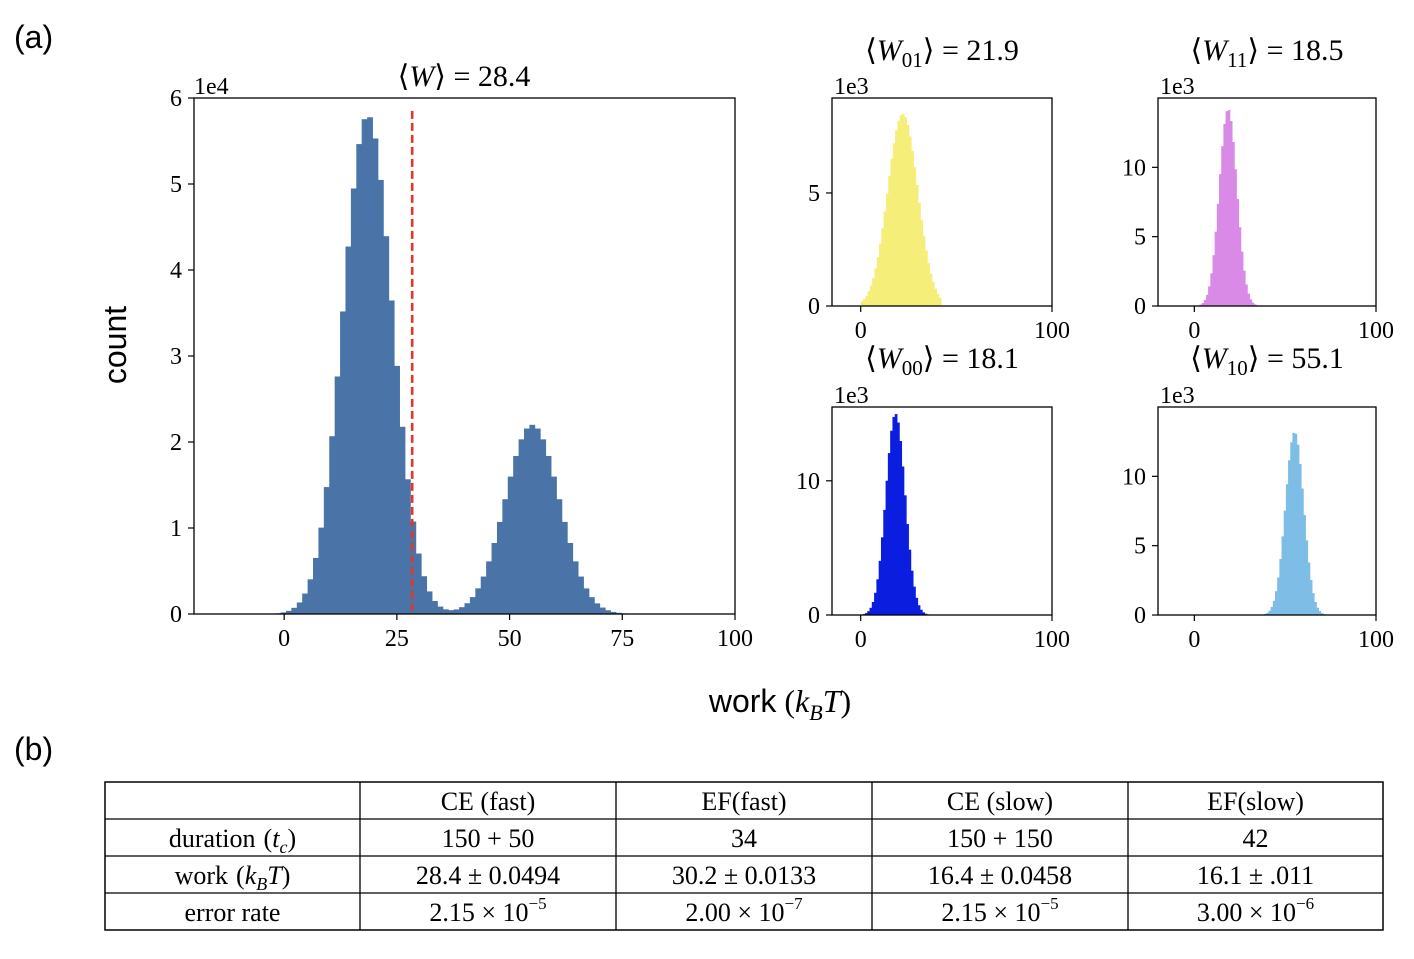  I want to click on bars-w01, so click(901, 210).